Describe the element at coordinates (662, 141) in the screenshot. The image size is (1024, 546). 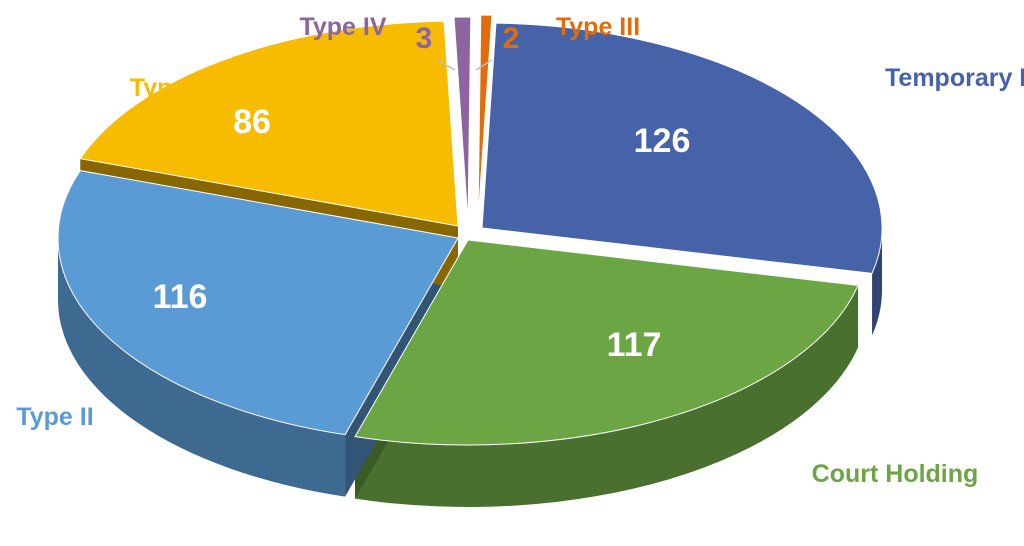
I see `value-label-temporary-holding: 126` at that location.